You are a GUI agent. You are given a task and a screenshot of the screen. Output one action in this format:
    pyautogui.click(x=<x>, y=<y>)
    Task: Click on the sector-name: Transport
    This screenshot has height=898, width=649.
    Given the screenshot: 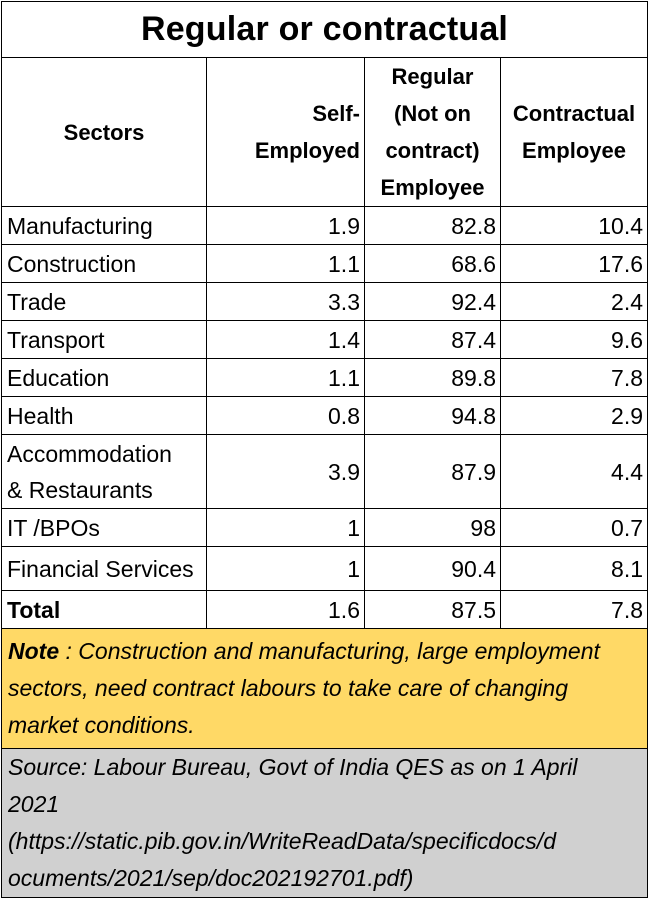 What is the action you would take?
    pyautogui.click(x=104, y=339)
    